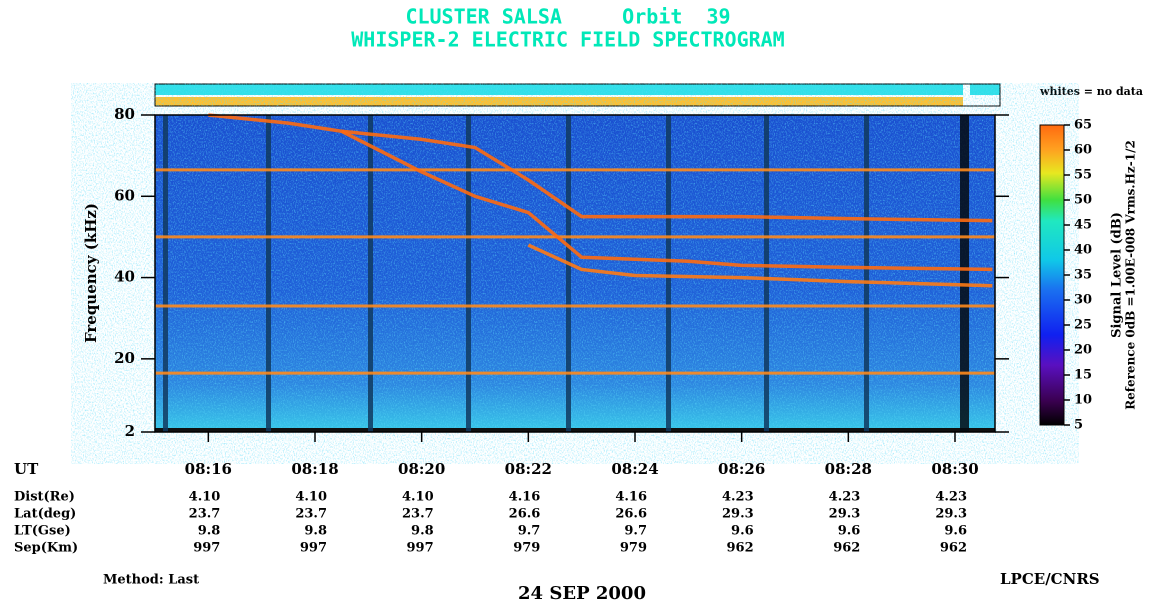 Image resolution: width=1158 pixels, height=606 pixels. What do you see at coordinates (1131, 275) in the screenshot?
I see `colorbar-reference: Reference 0dB =1.00E-008 Vrms.Hz-1/2` at bounding box center [1131, 275].